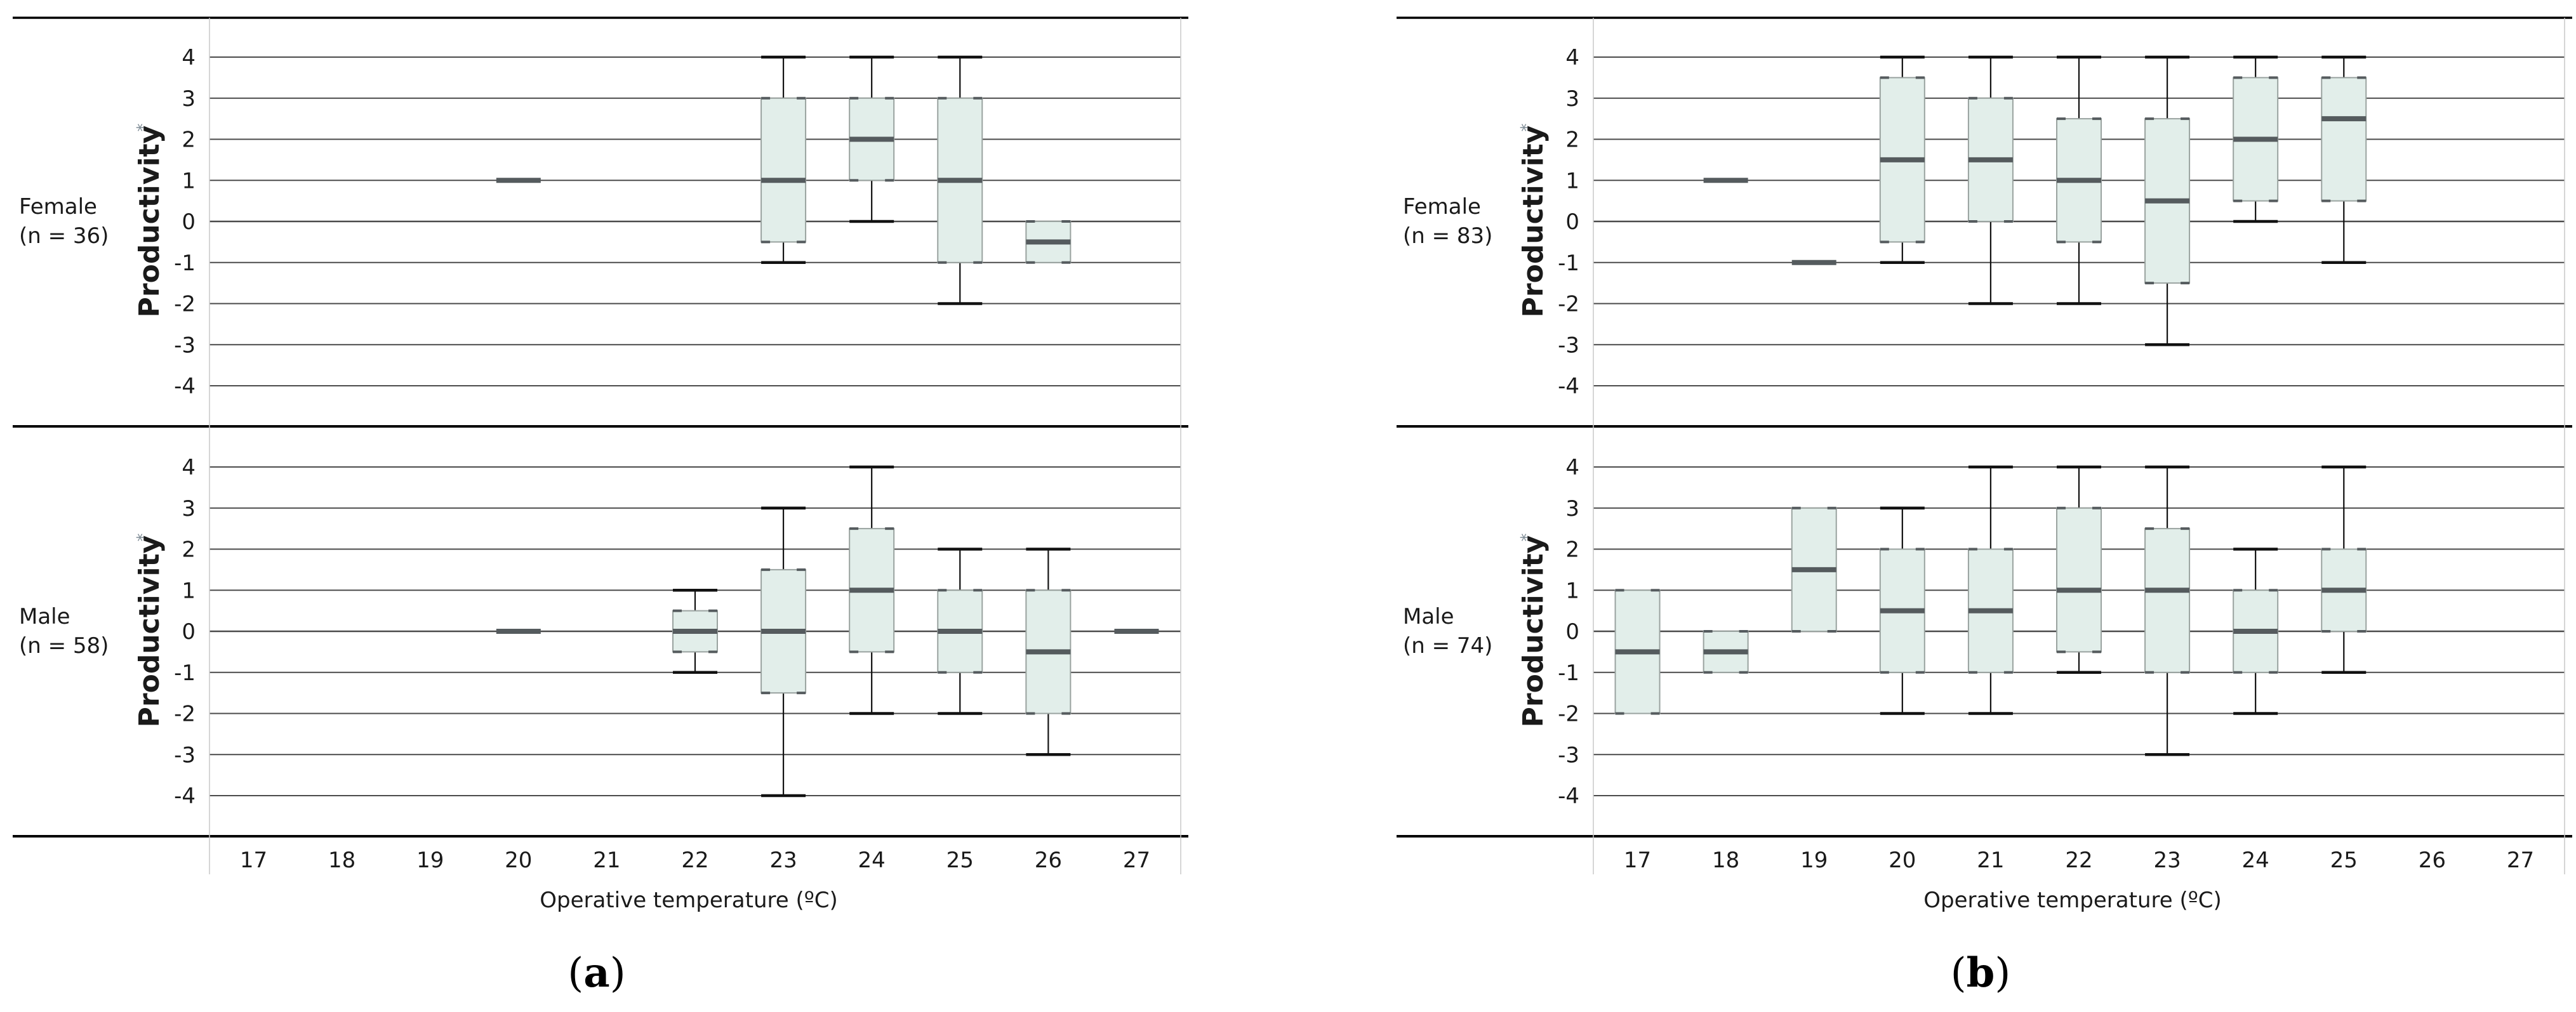  I want to click on group-name-label: Female, so click(58, 207).